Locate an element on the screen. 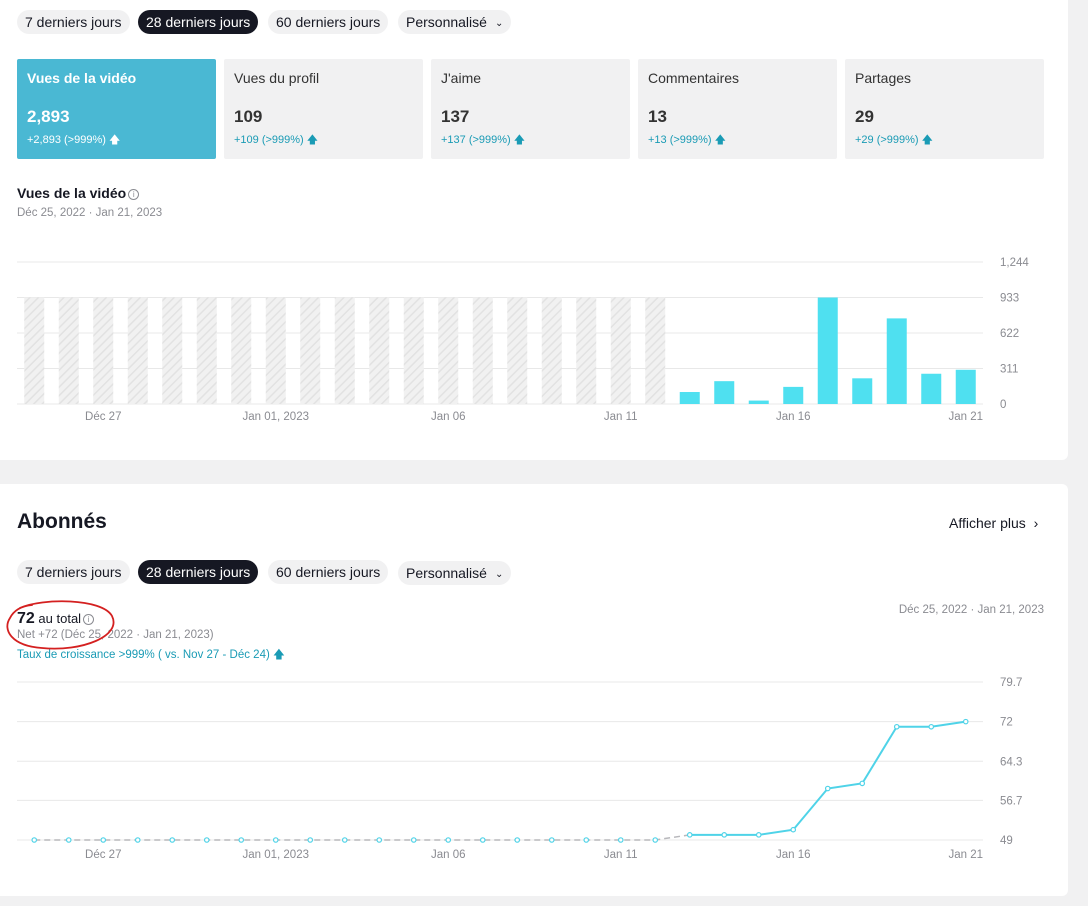  followers-total-value: 72 is located at coordinates (26, 618).